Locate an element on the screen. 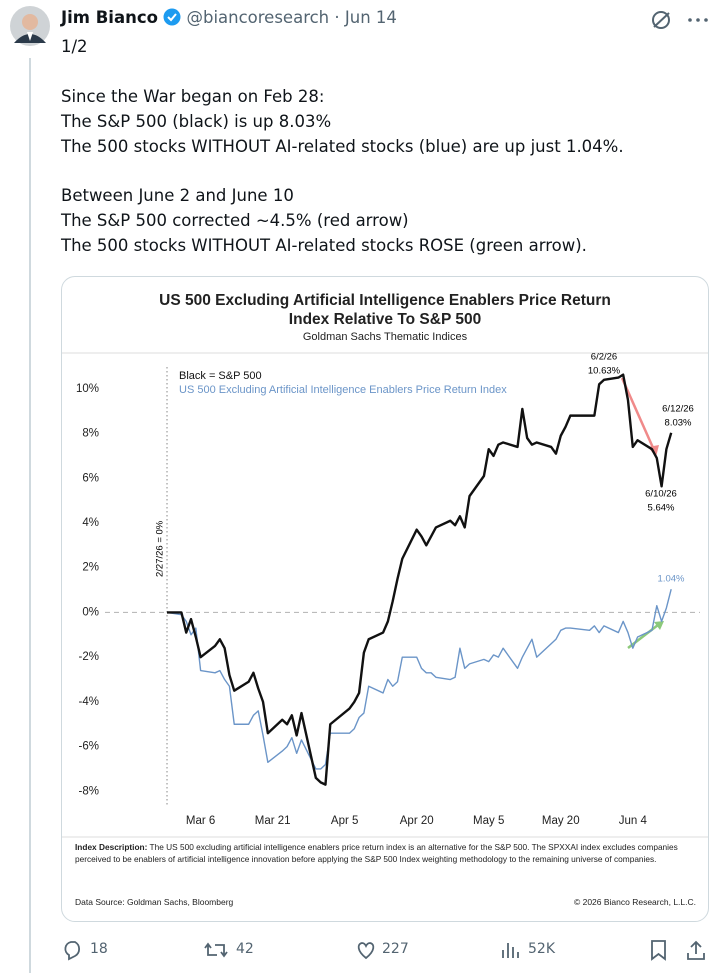  y-tick-label: -8% is located at coordinates (89, 791).